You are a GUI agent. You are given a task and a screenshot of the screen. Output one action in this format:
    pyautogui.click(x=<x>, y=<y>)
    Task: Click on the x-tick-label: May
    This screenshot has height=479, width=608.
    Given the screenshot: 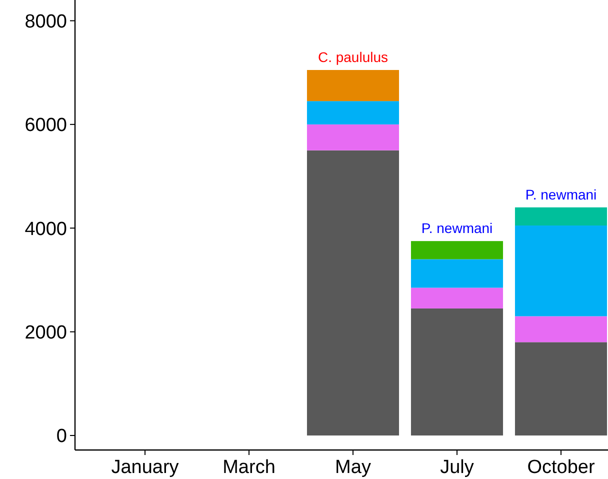 What is the action you would take?
    pyautogui.click(x=353, y=467)
    